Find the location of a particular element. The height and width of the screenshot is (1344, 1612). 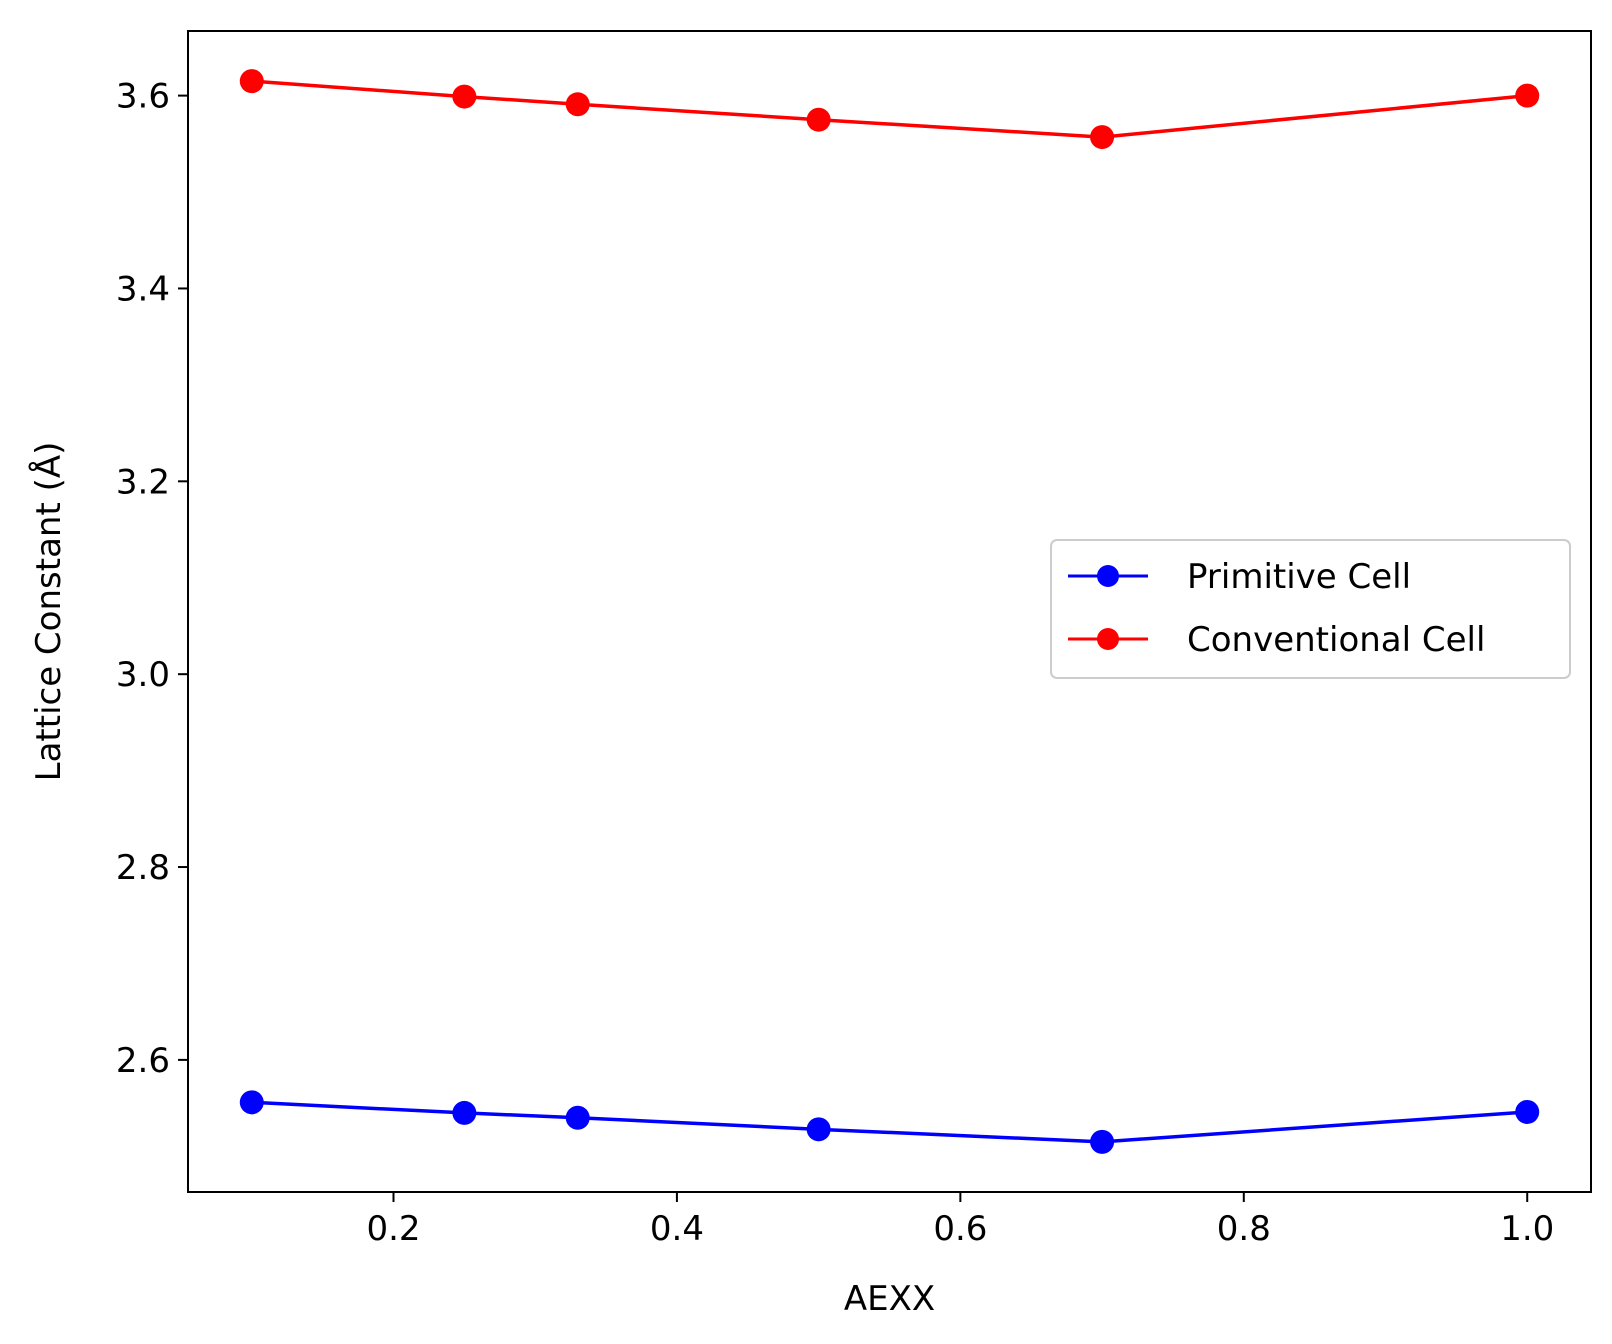

legend-entry-primitive-cell: Primitive Cell is located at coordinates (1239, 577).